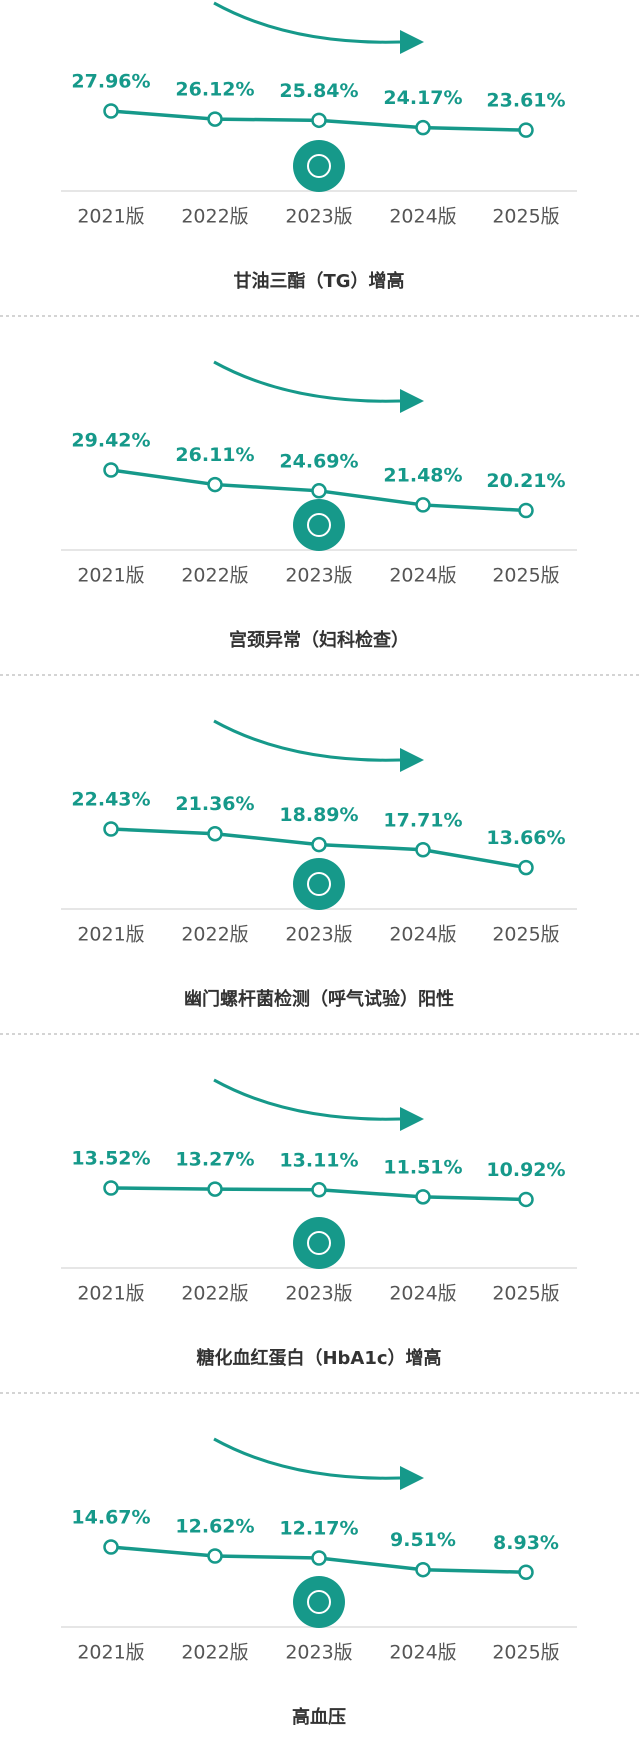 This screenshot has height=1737, width=639. I want to click on value-label: 14.67%, so click(110, 1518).